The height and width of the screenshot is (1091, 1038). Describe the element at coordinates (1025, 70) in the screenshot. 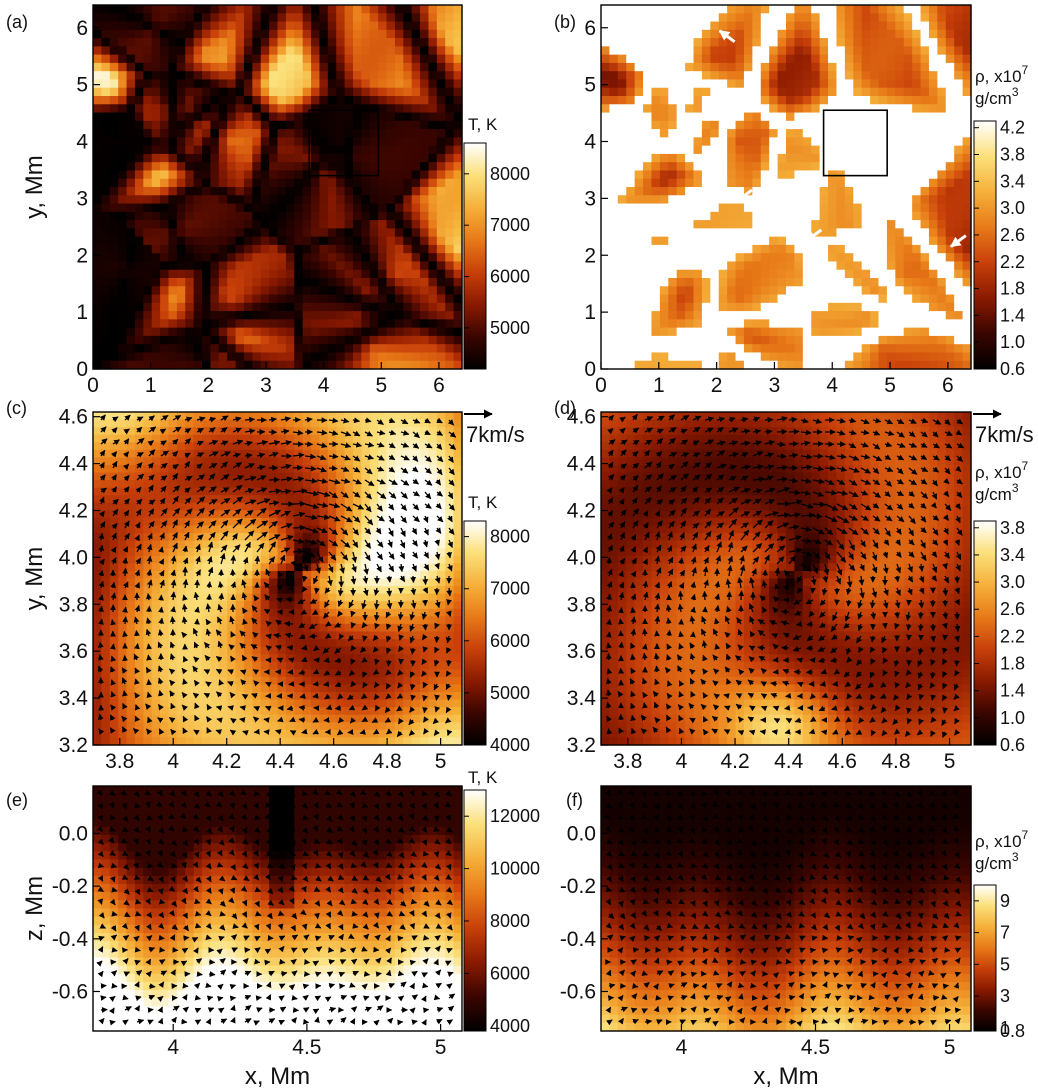

I see `colorbar-title-superscript: 7` at that location.